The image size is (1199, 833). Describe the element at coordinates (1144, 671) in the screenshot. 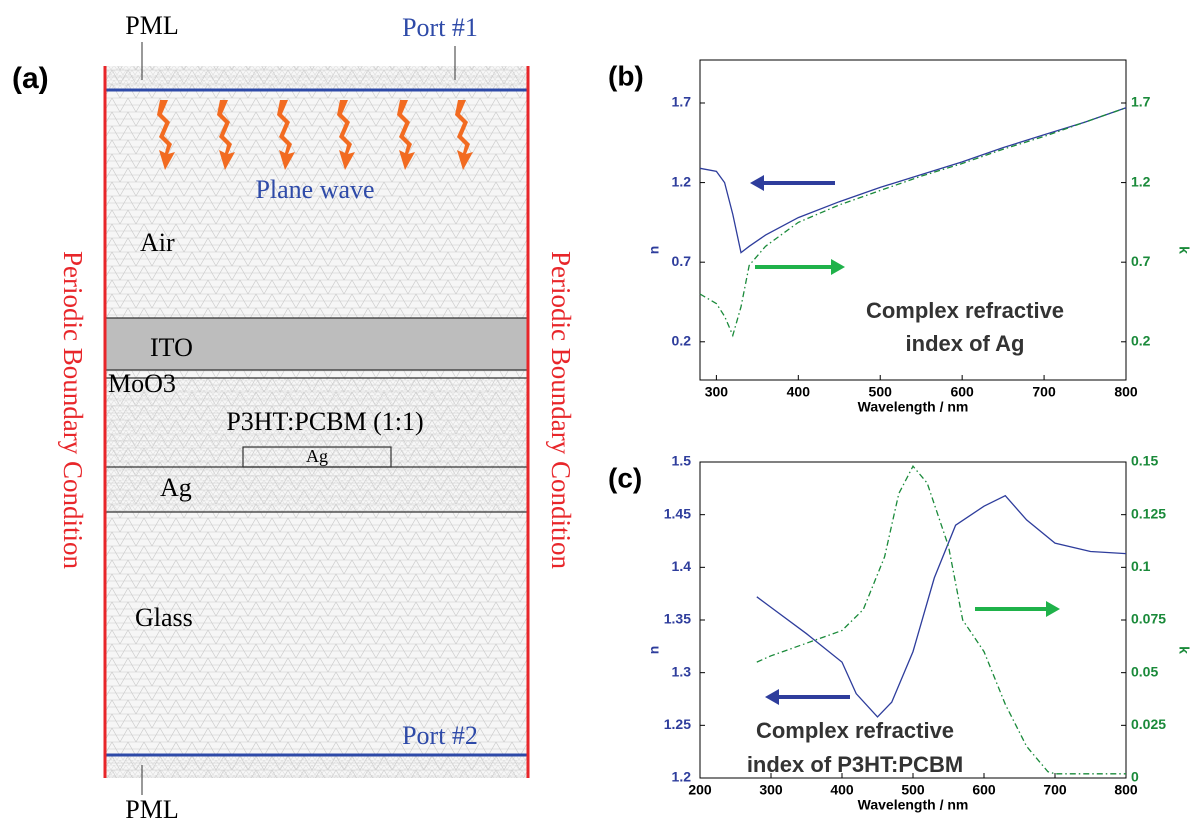

I see `y2-tick-label: 0.05` at that location.